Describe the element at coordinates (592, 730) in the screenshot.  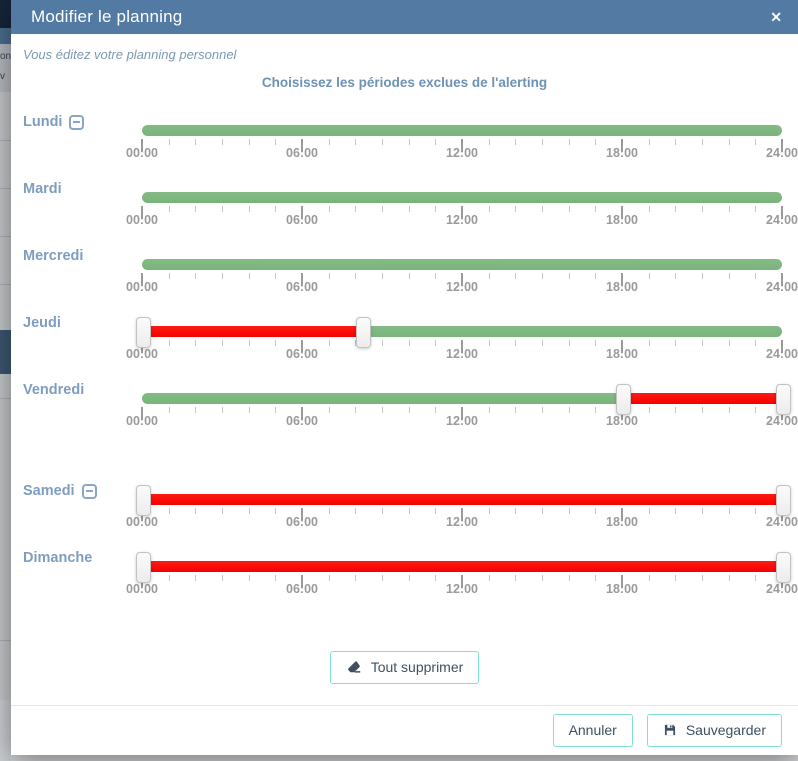
I see `cancel-button: Annuler` at that location.